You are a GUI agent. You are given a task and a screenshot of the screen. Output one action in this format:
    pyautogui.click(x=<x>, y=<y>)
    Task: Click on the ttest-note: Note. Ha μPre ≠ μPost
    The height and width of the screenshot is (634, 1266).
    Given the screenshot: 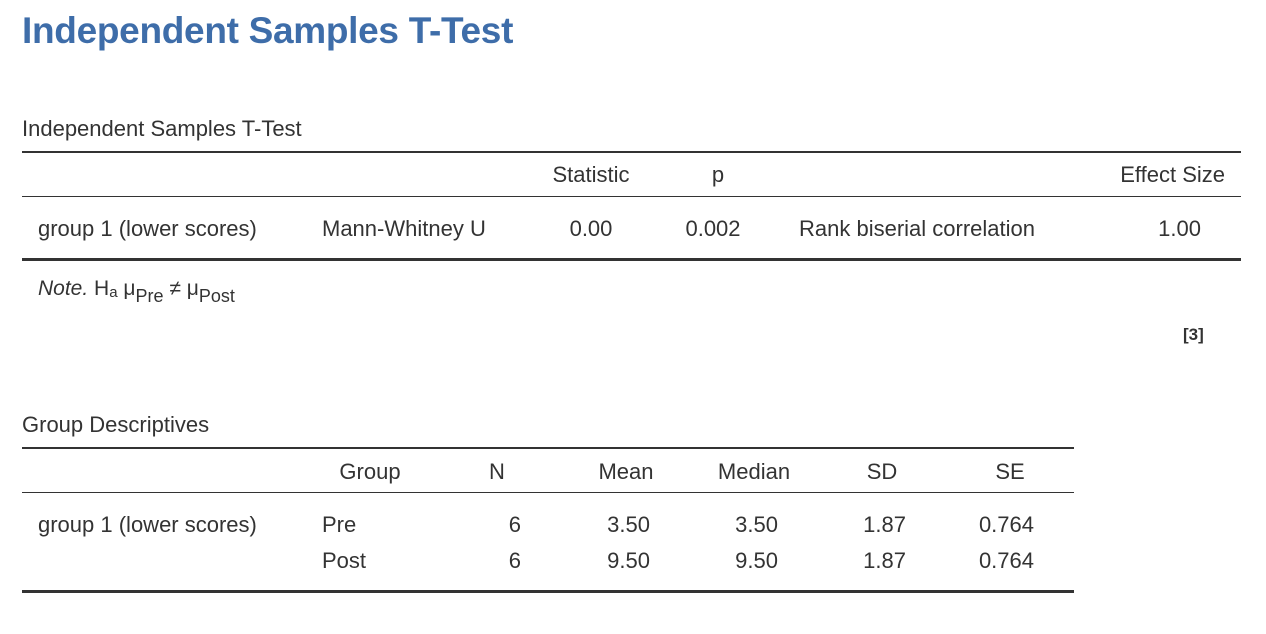 What is the action you would take?
    pyautogui.click(x=136, y=292)
    